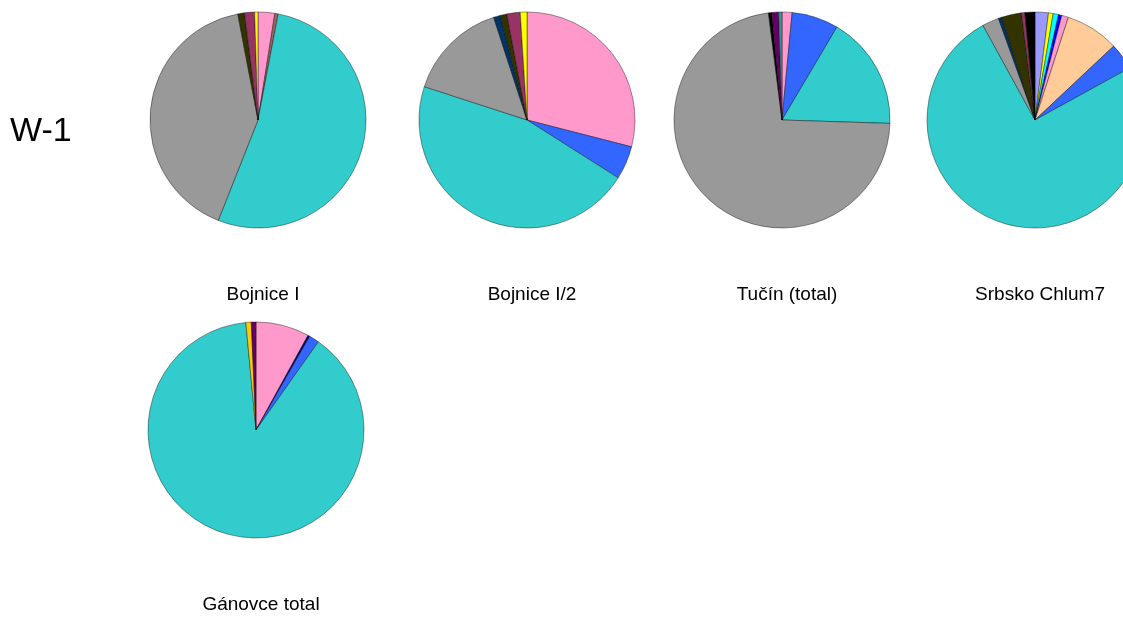  I want to click on text: Tučín (total), so click(787, 293).